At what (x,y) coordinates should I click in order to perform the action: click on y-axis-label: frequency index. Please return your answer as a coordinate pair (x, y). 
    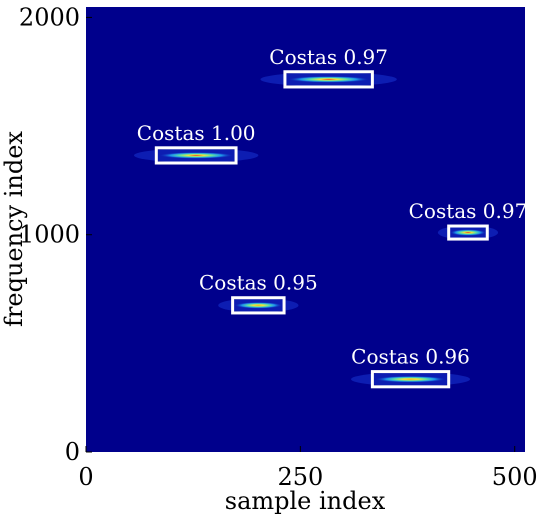
    Looking at the image, I should click on (14, 229).